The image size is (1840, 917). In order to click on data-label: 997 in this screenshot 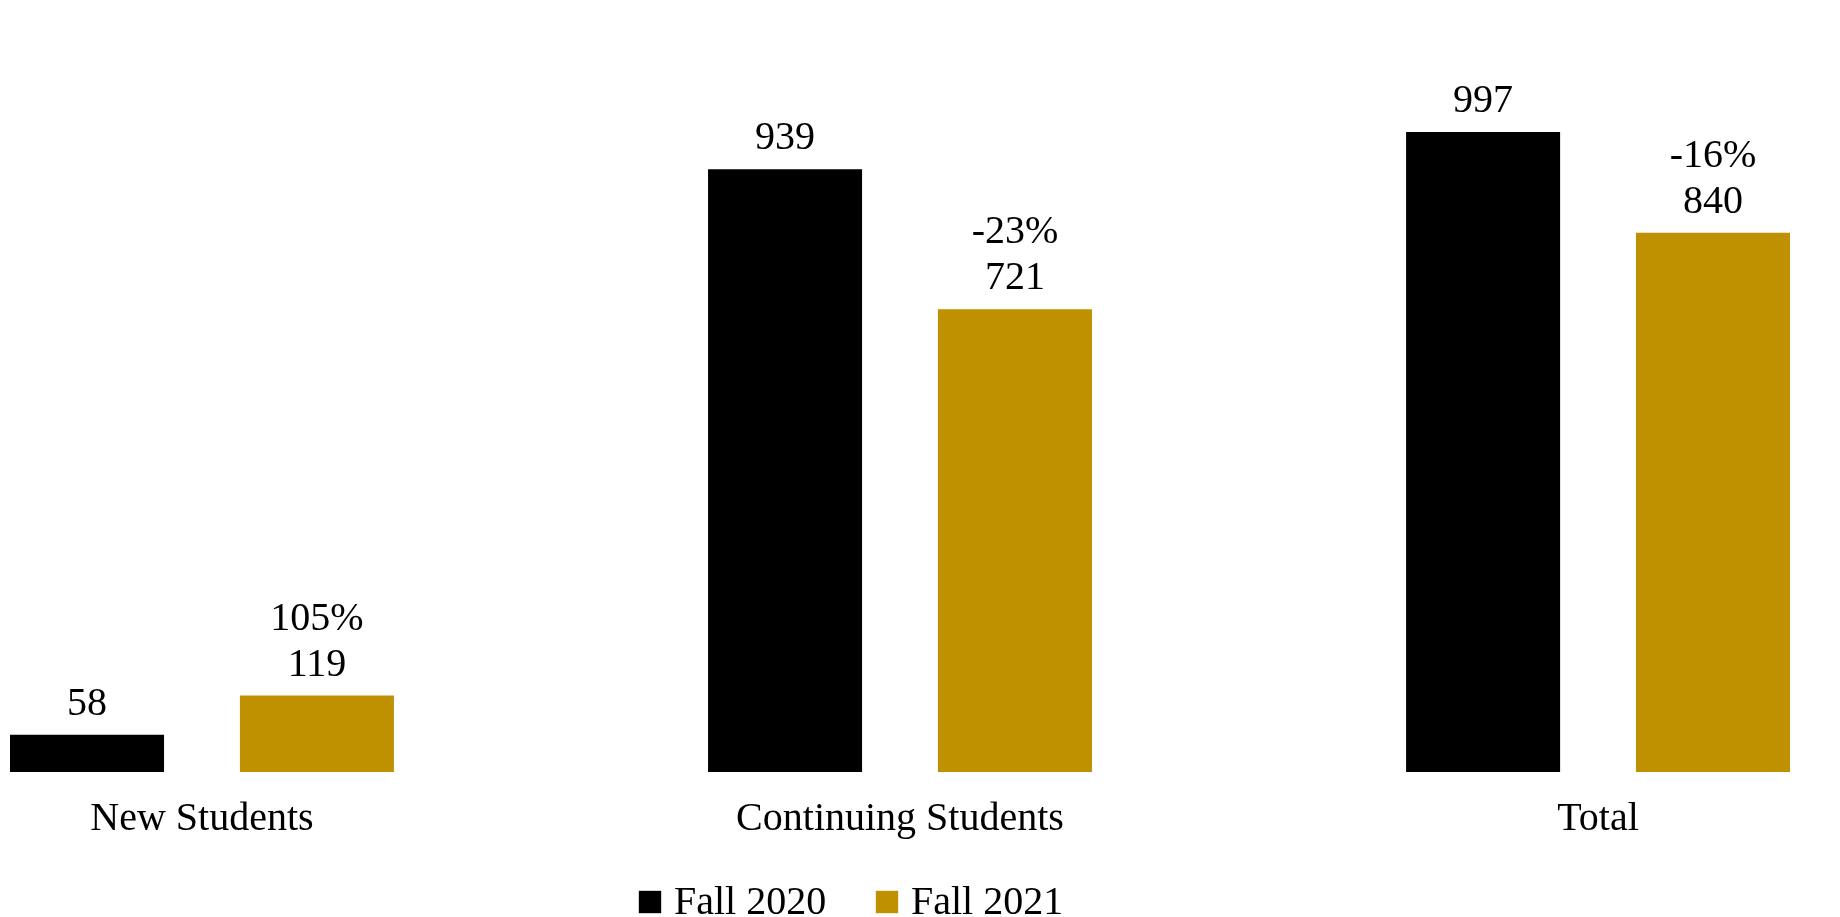, I will do `click(1483, 98)`.